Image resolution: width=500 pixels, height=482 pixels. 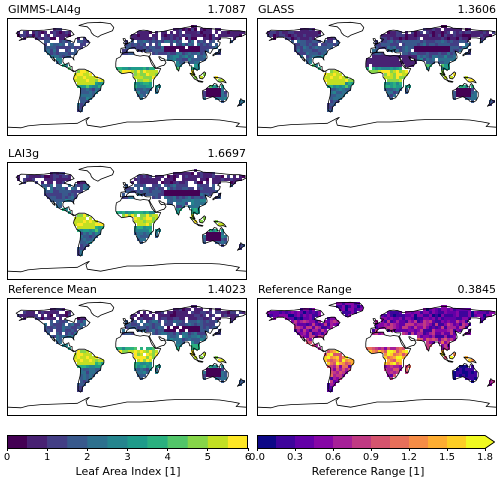 I want to click on colorbar-tick-label: 1.5, so click(x=447, y=457).